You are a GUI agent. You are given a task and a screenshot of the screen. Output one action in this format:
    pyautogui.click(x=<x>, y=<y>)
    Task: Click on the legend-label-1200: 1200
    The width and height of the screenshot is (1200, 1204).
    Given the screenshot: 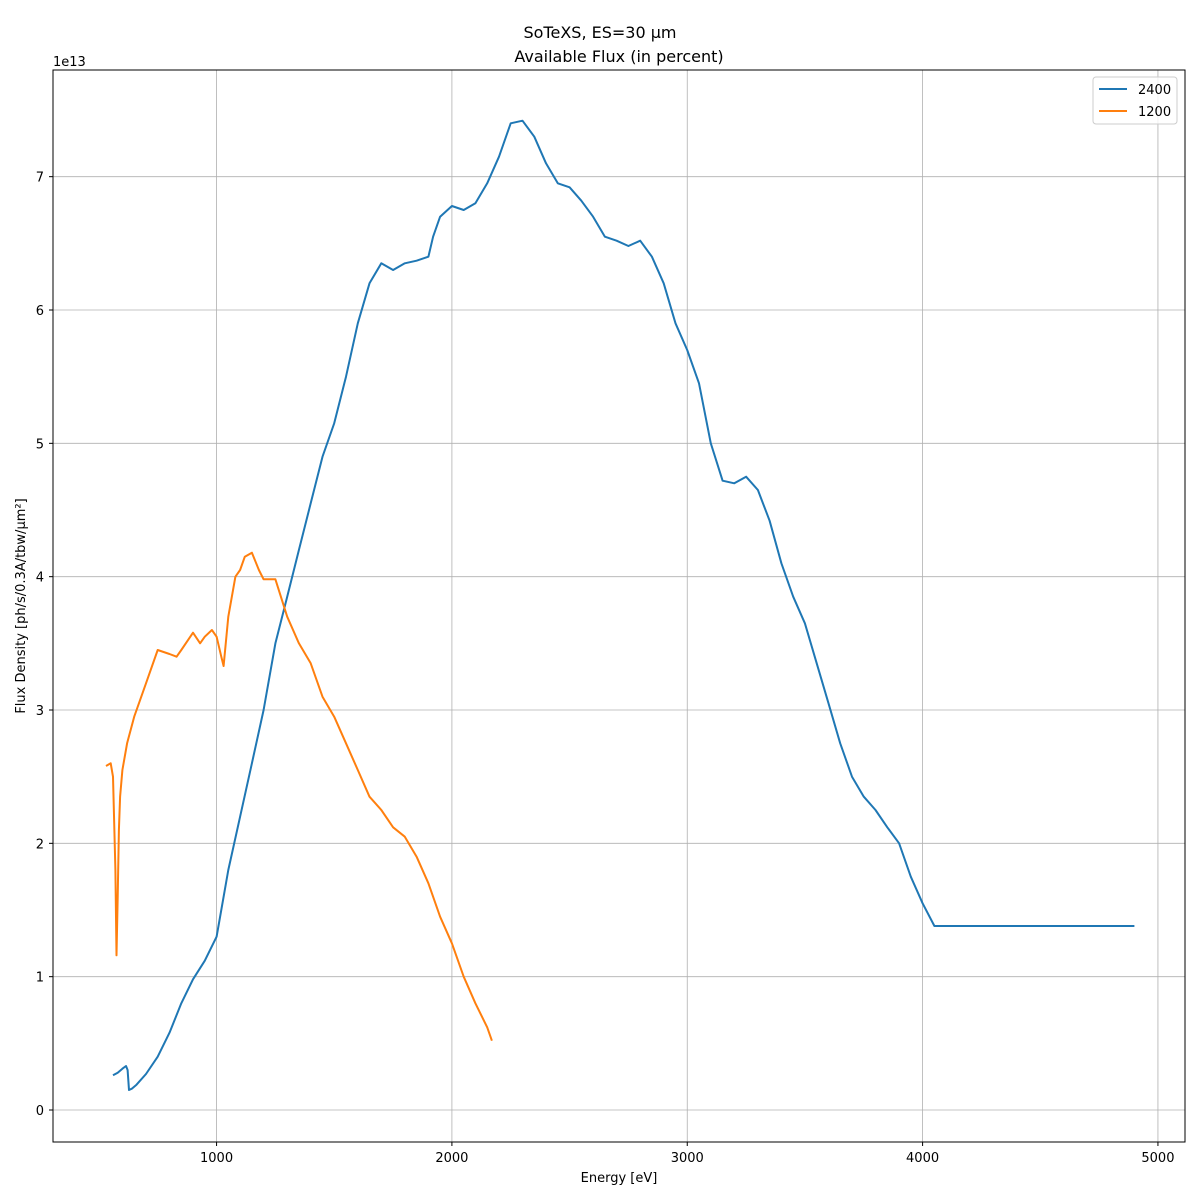 What is the action you would take?
    pyautogui.click(x=1154, y=112)
    